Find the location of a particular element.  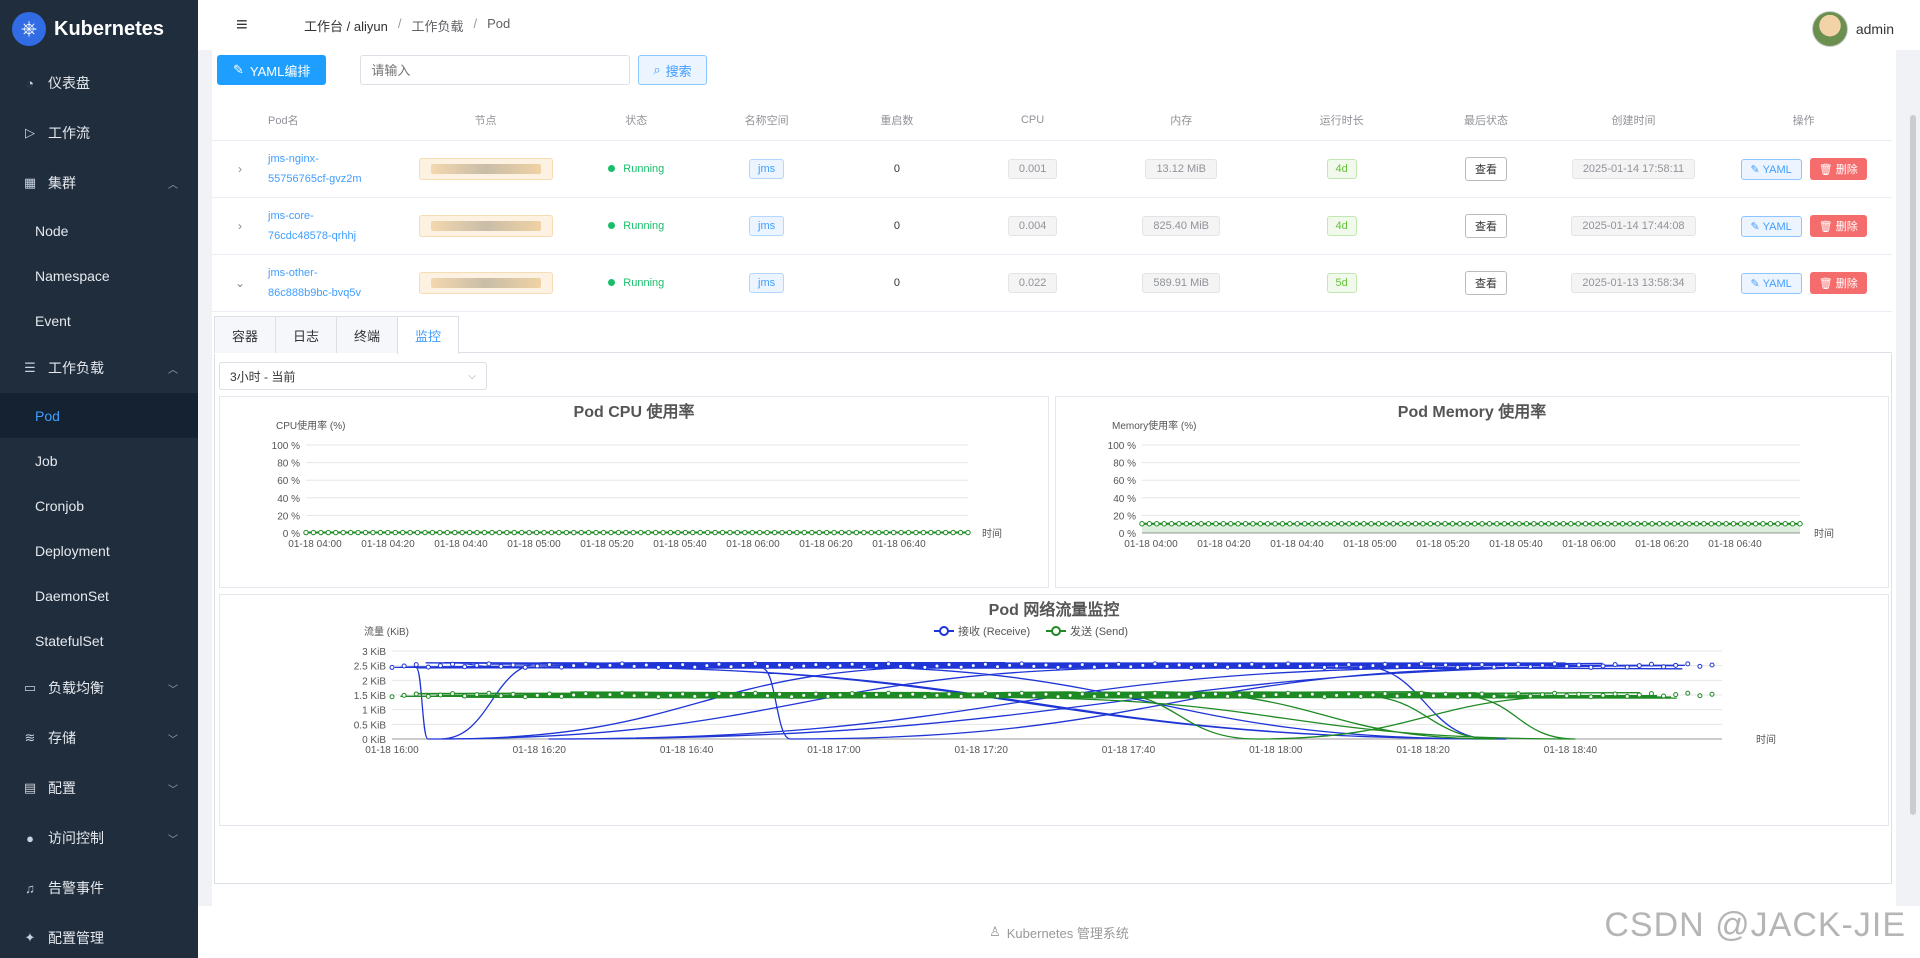

tab-monitor: 监控 is located at coordinates (428, 335).